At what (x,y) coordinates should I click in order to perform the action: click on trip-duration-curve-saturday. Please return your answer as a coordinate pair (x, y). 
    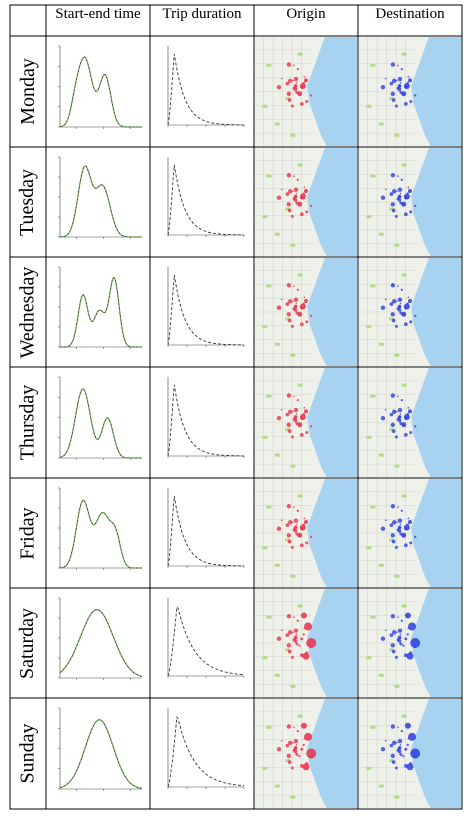
    Looking at the image, I should click on (206, 641).